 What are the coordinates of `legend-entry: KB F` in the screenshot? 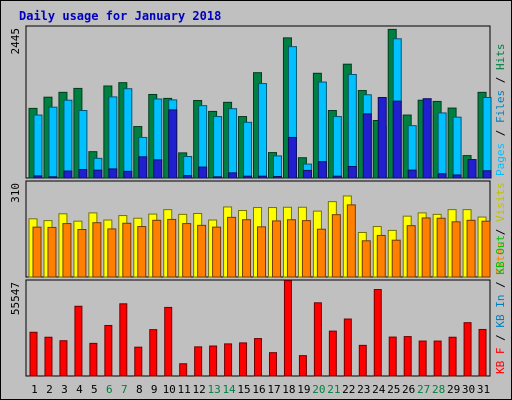 It's located at (500, 361).